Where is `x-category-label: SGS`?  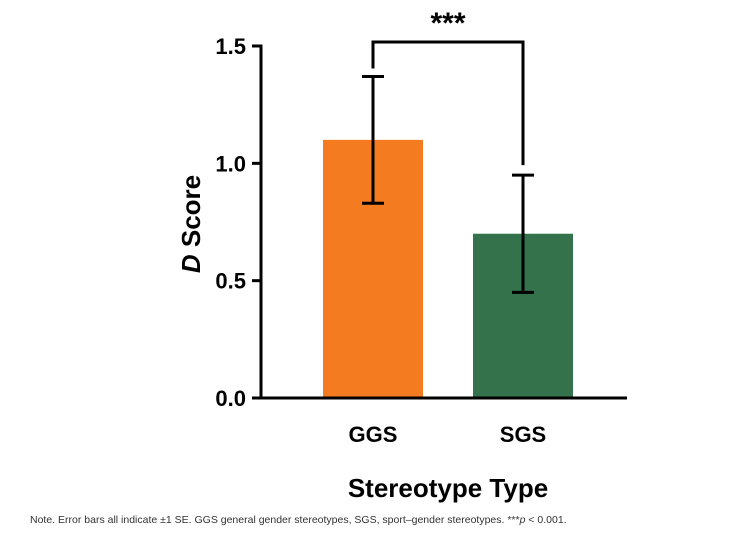 x-category-label: SGS is located at coordinates (523, 434).